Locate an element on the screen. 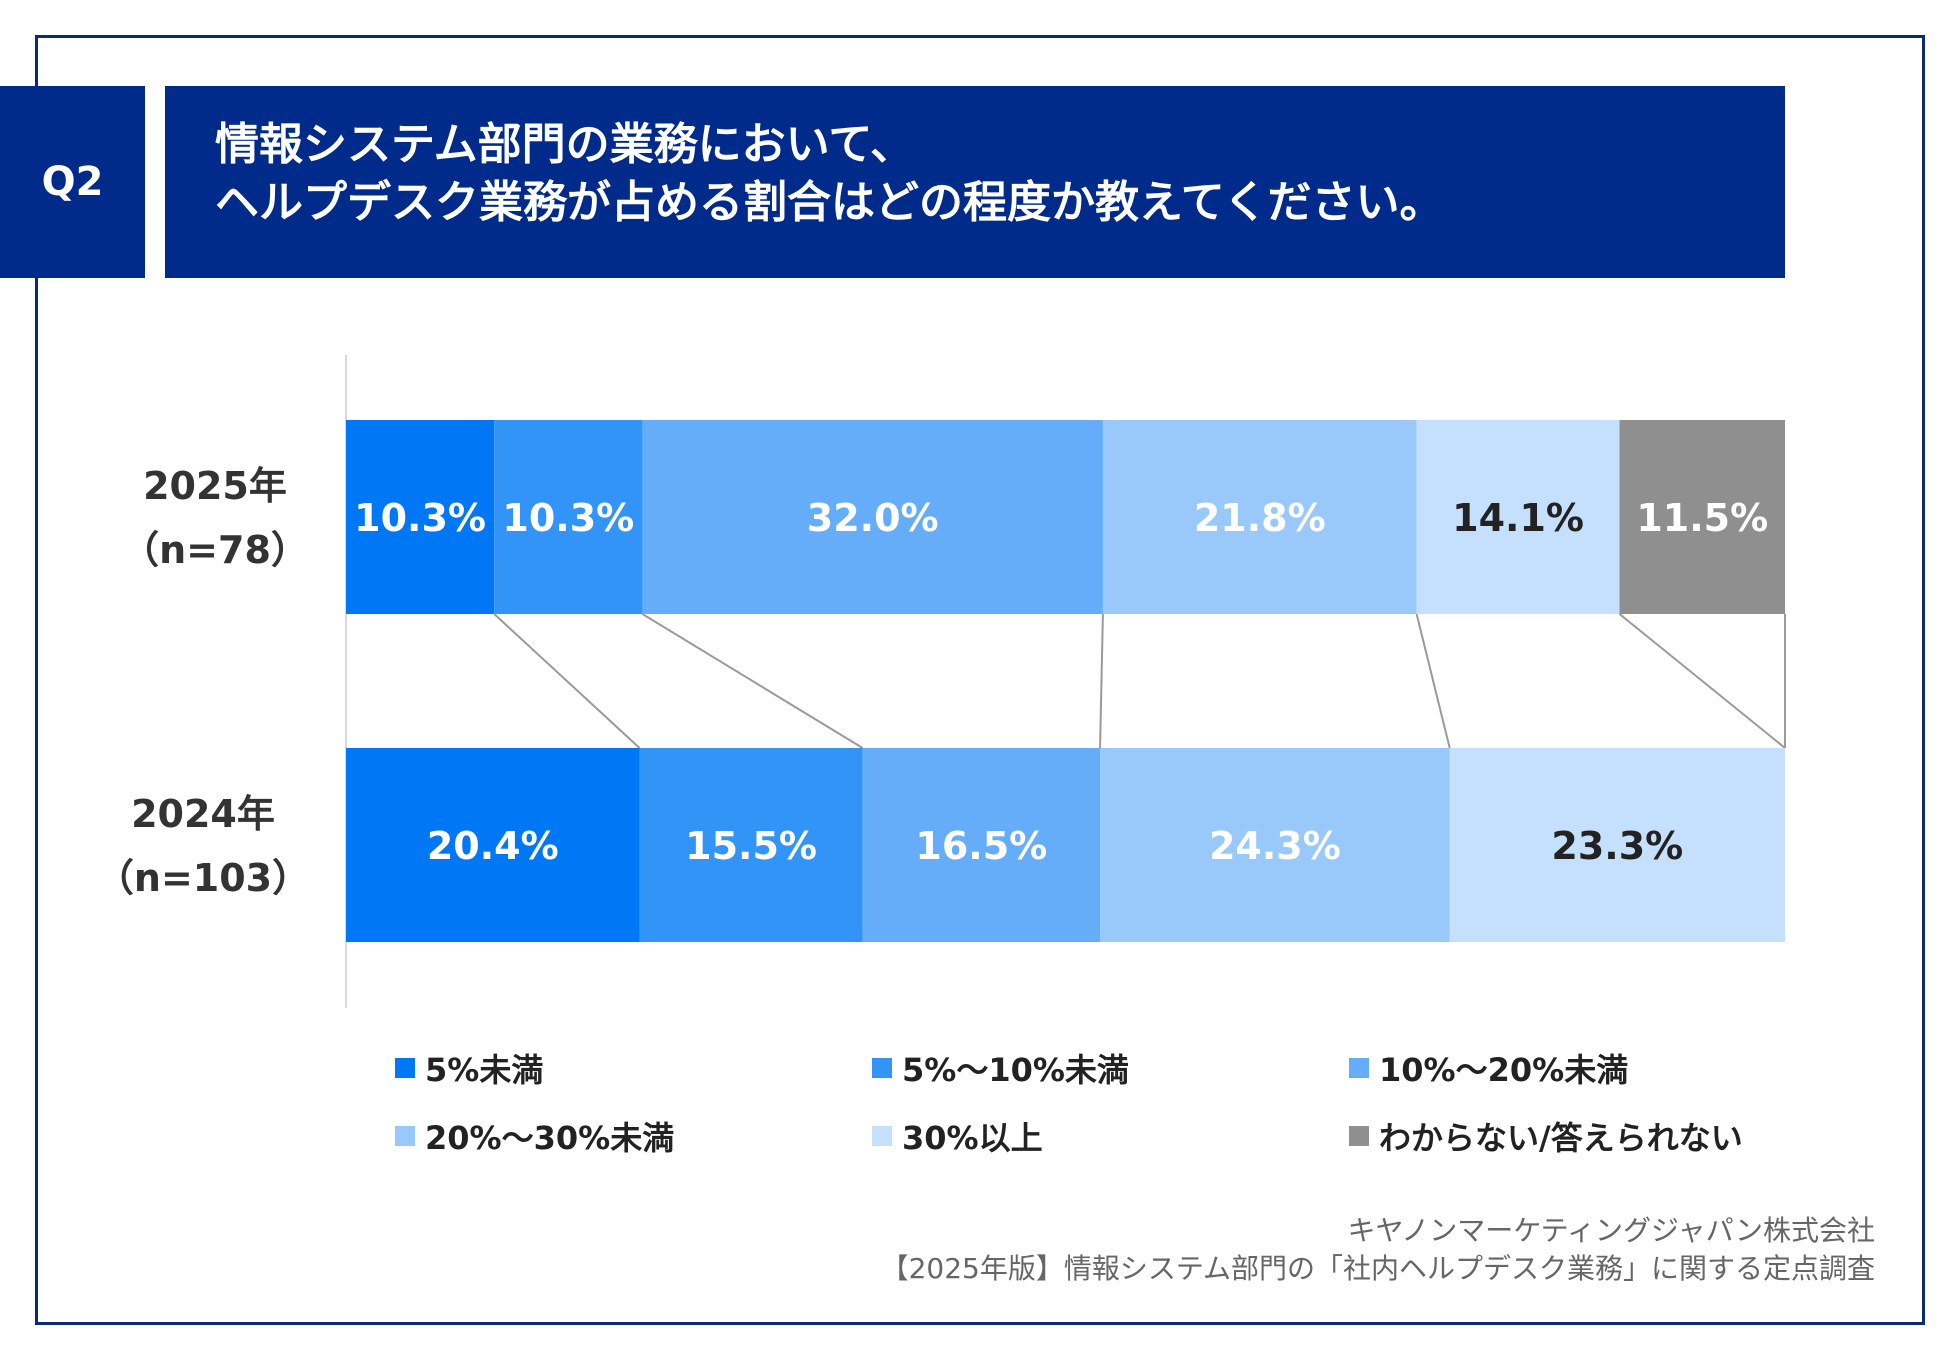  bar-value-label: 11.5% is located at coordinates (1702, 518).